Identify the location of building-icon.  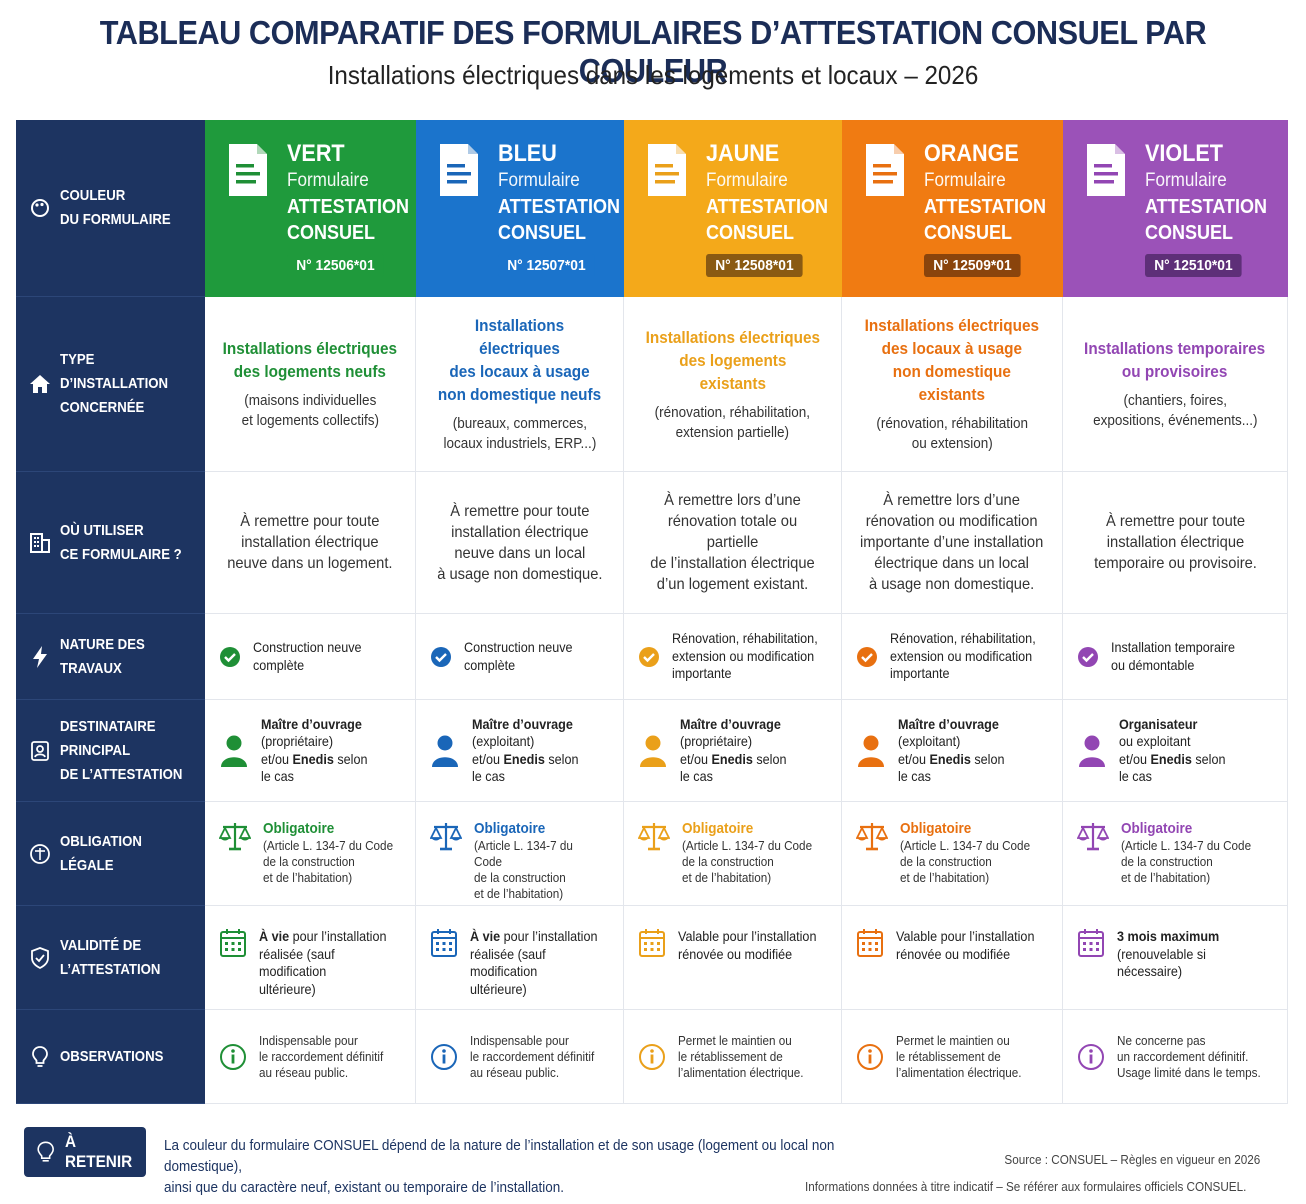
(40, 542).